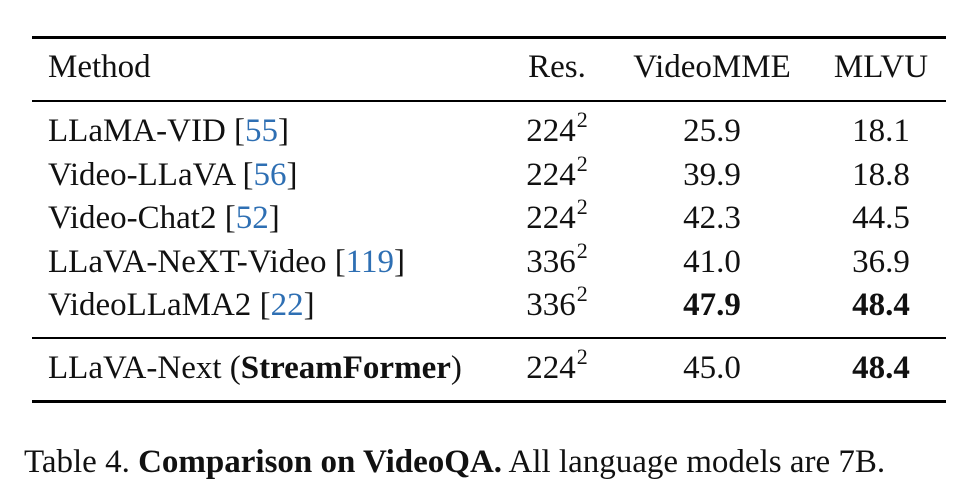  What do you see at coordinates (150, 305) in the screenshot?
I see `method-name: VideoLLaMA2` at bounding box center [150, 305].